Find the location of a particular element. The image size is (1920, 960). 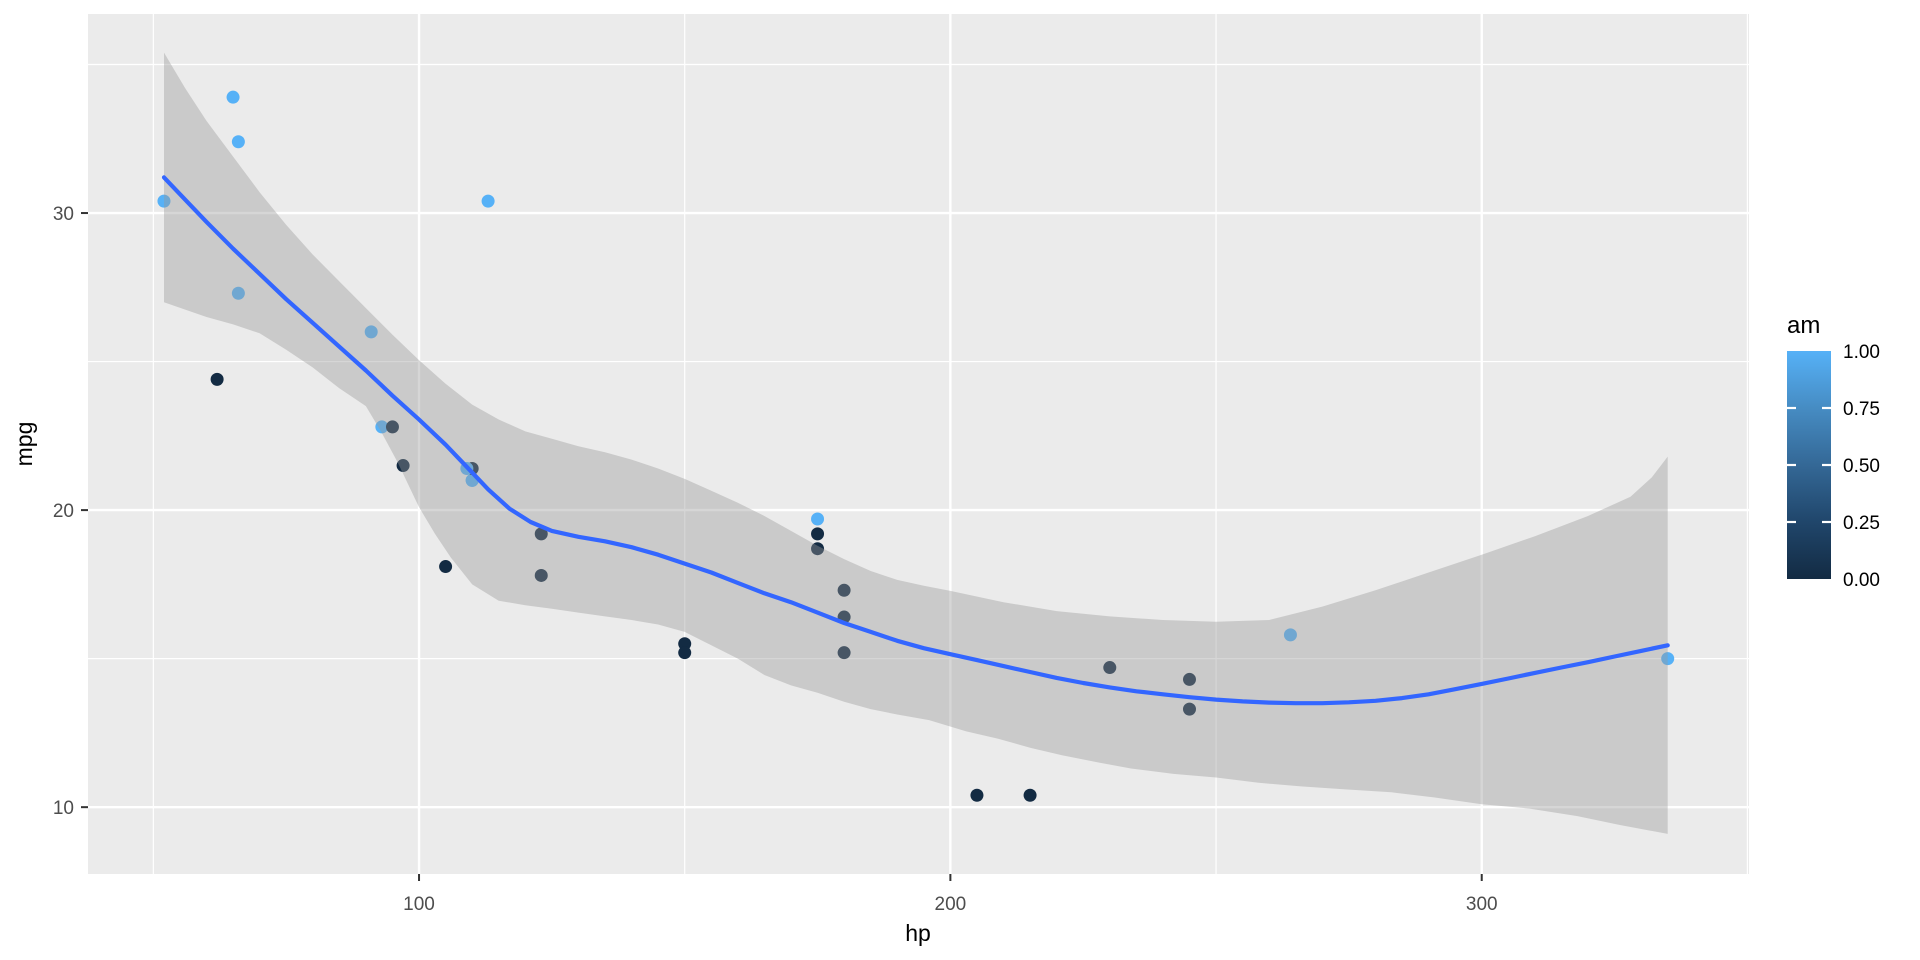

x-axis-tick-label: 100 is located at coordinates (419, 904).